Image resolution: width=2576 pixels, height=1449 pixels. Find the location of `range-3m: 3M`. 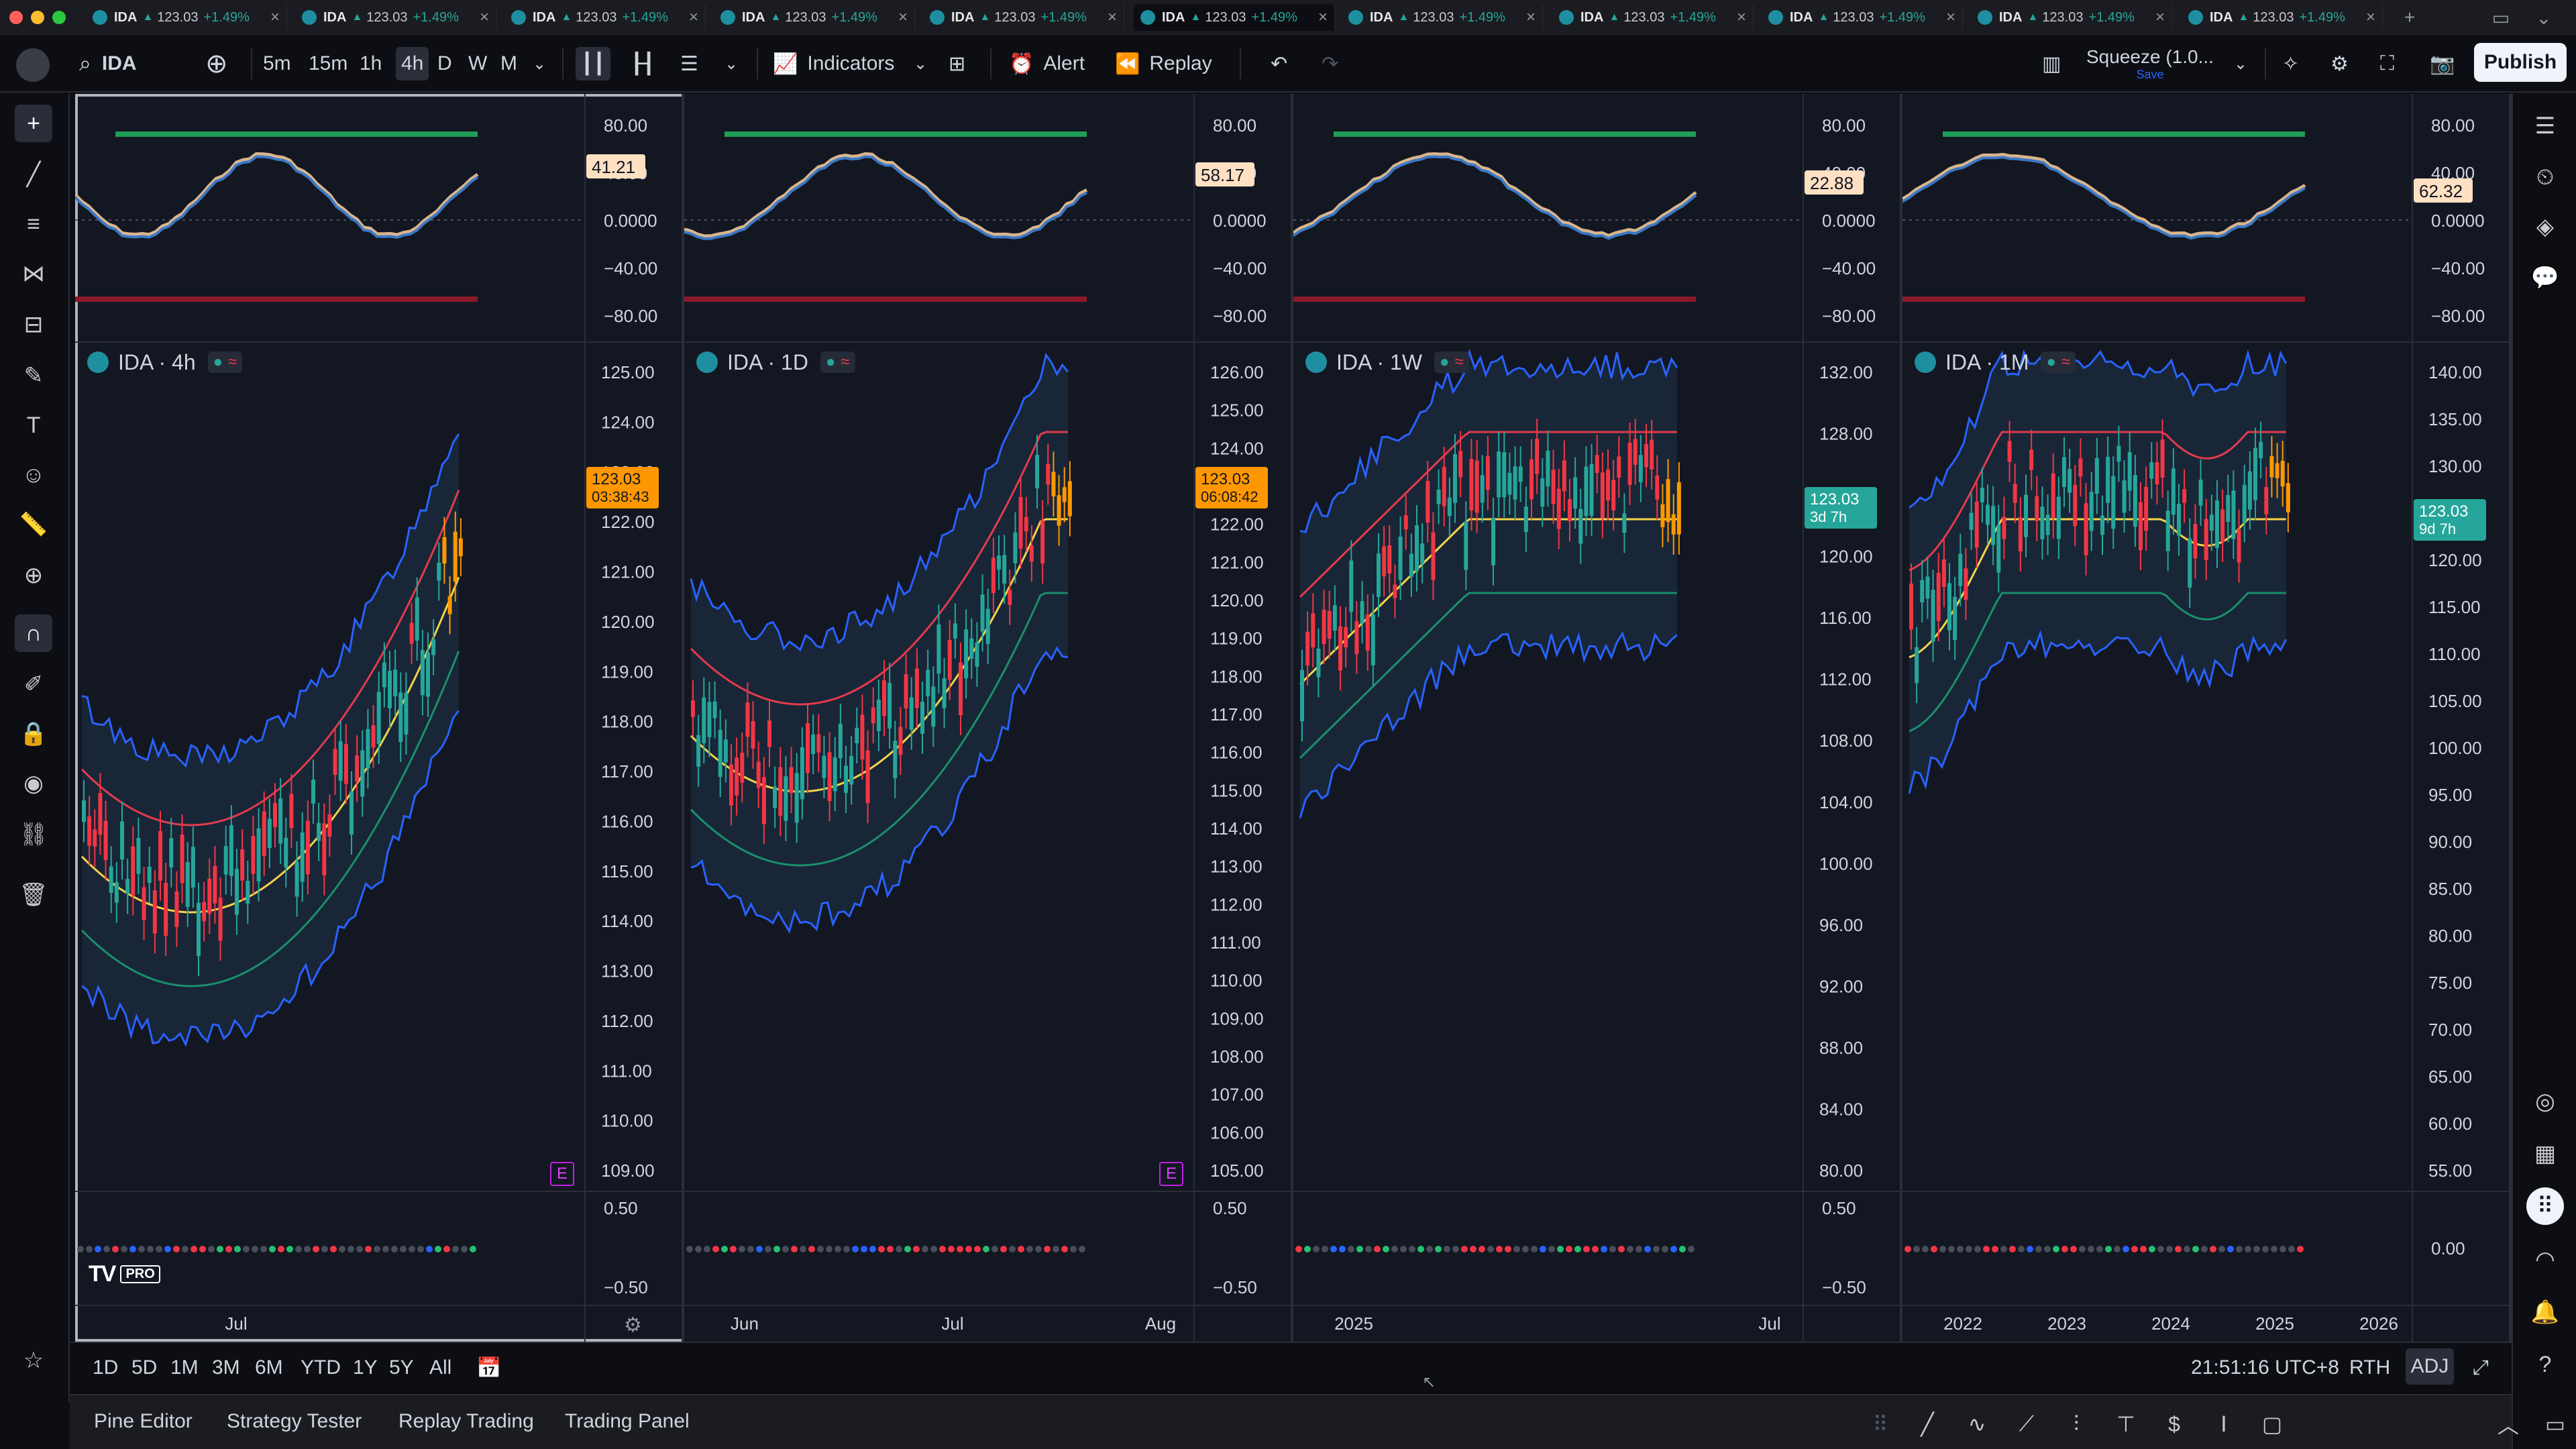

range-3m: 3M is located at coordinates (226, 1367).